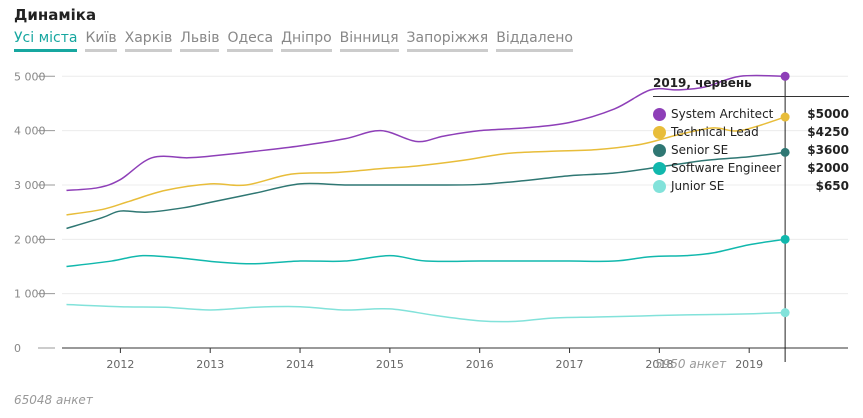 This screenshot has height=418, width=863. What do you see at coordinates (749, 364) in the screenshot?
I see `x-tick-label: 2019` at bounding box center [749, 364].